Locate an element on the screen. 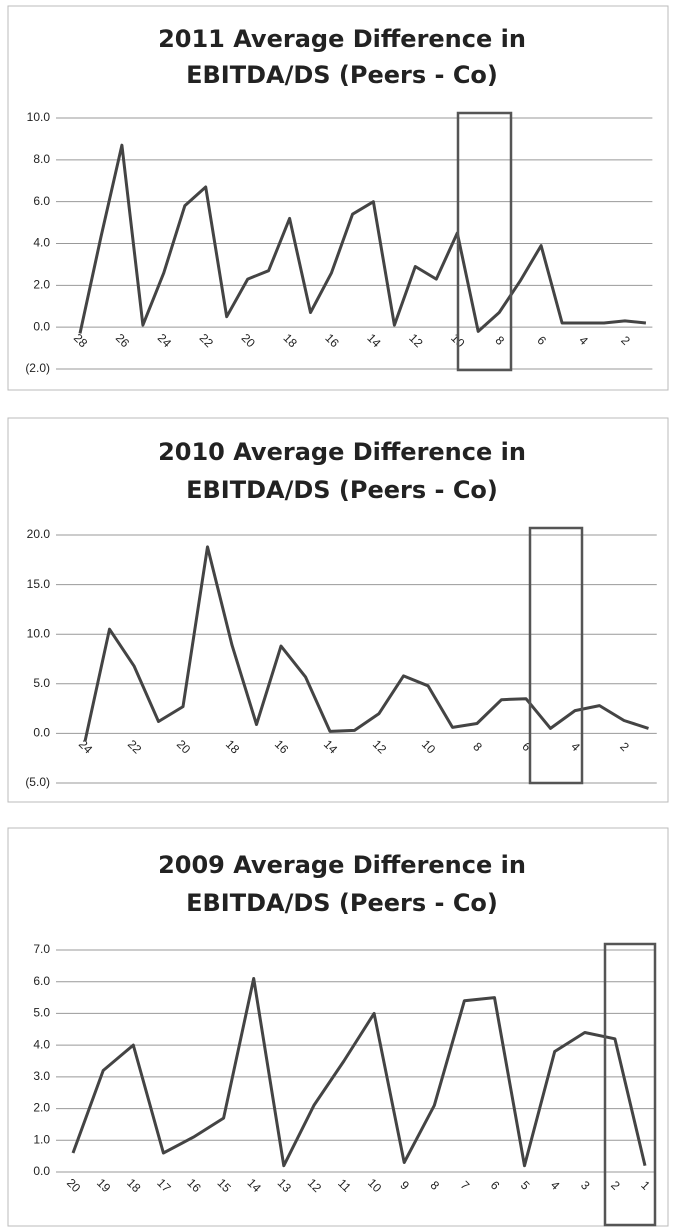  chart-title: 2009 Average Difference in is located at coordinates (342, 865).